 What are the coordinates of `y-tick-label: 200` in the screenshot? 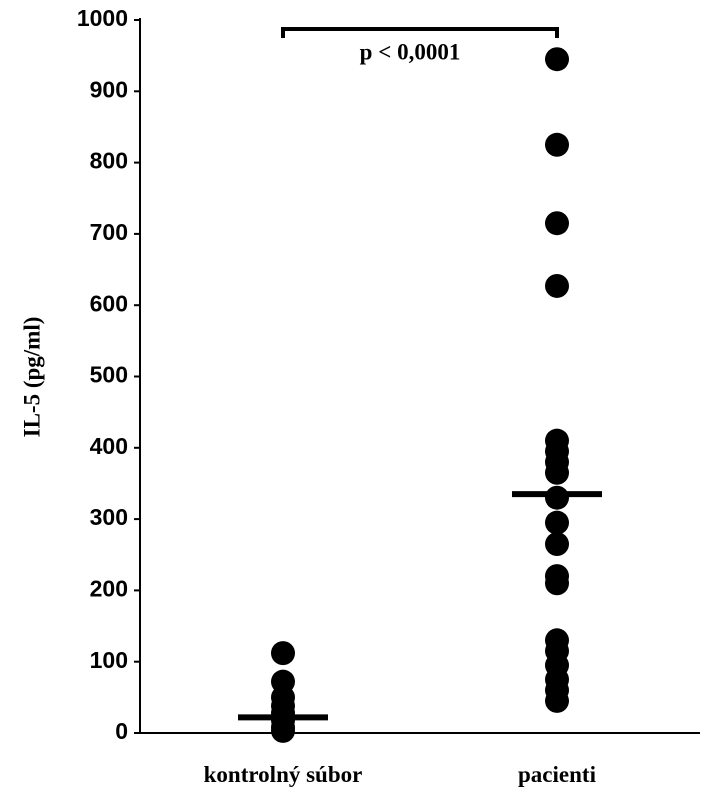 It's located at (109, 588).